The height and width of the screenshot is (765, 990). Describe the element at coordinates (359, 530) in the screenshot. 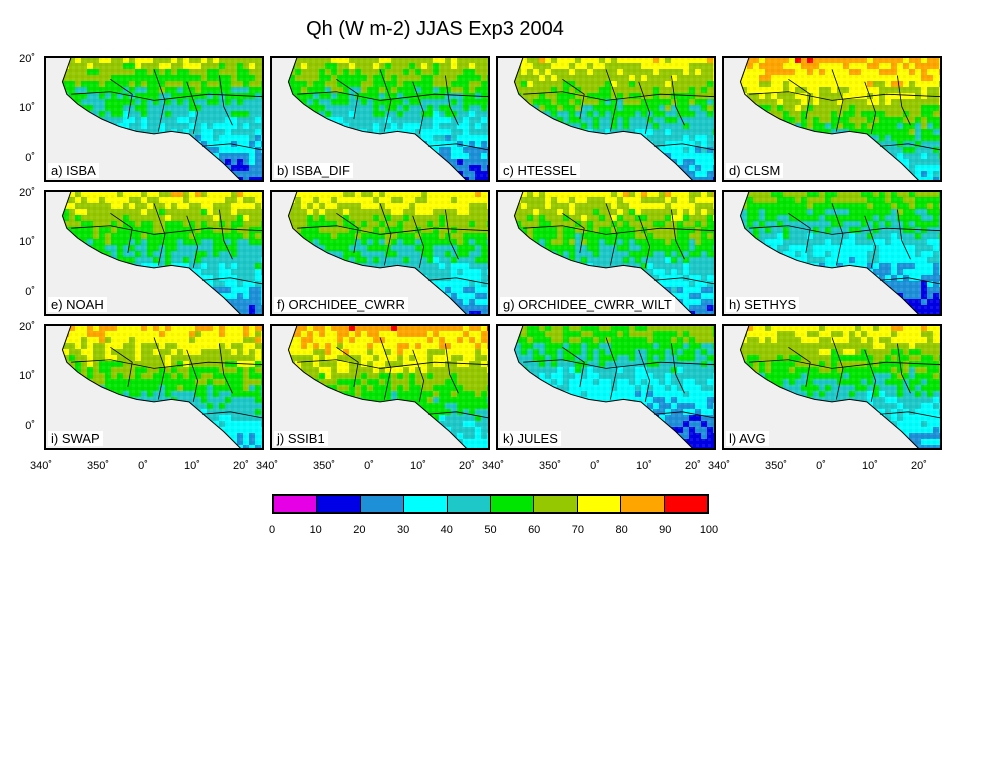

I see `colorbar-tick-label: 20` at that location.